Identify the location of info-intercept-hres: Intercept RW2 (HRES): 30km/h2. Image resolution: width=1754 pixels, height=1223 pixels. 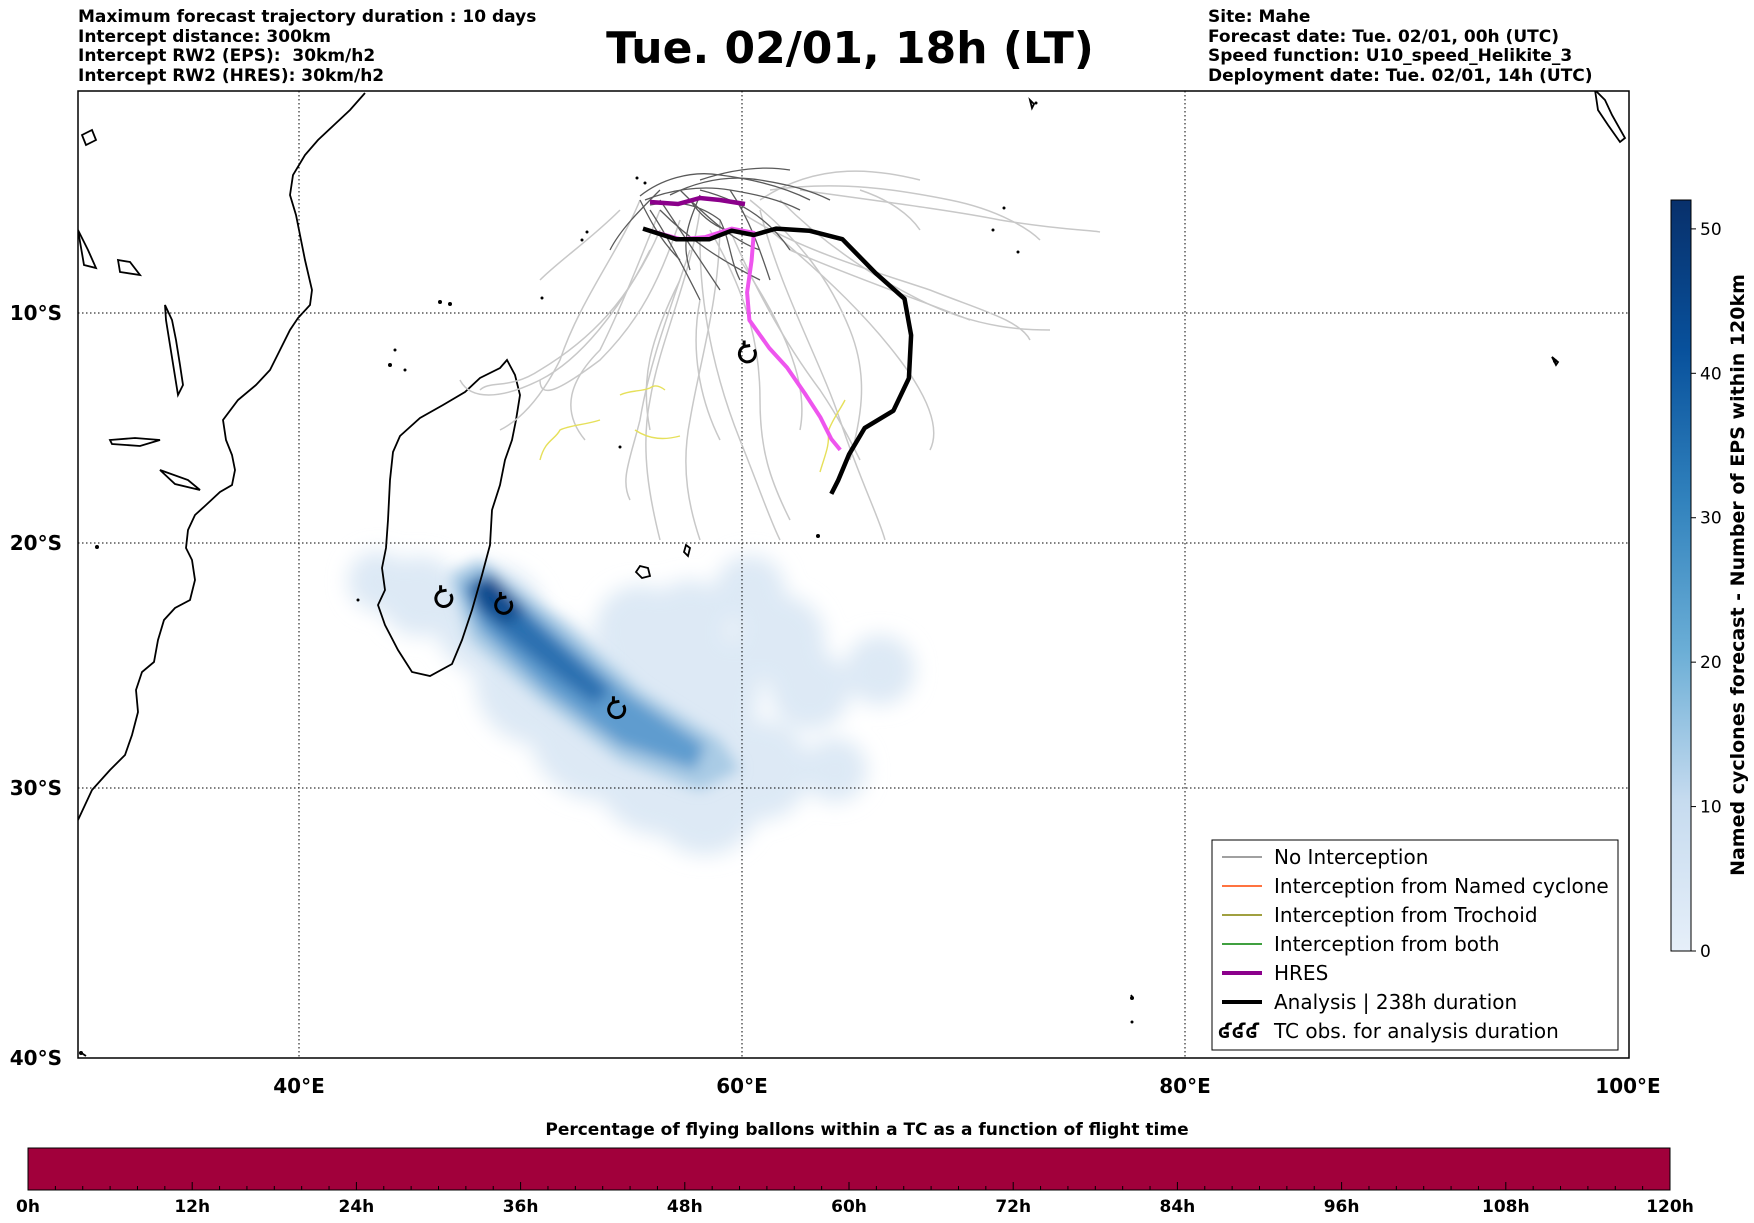
(231, 75).